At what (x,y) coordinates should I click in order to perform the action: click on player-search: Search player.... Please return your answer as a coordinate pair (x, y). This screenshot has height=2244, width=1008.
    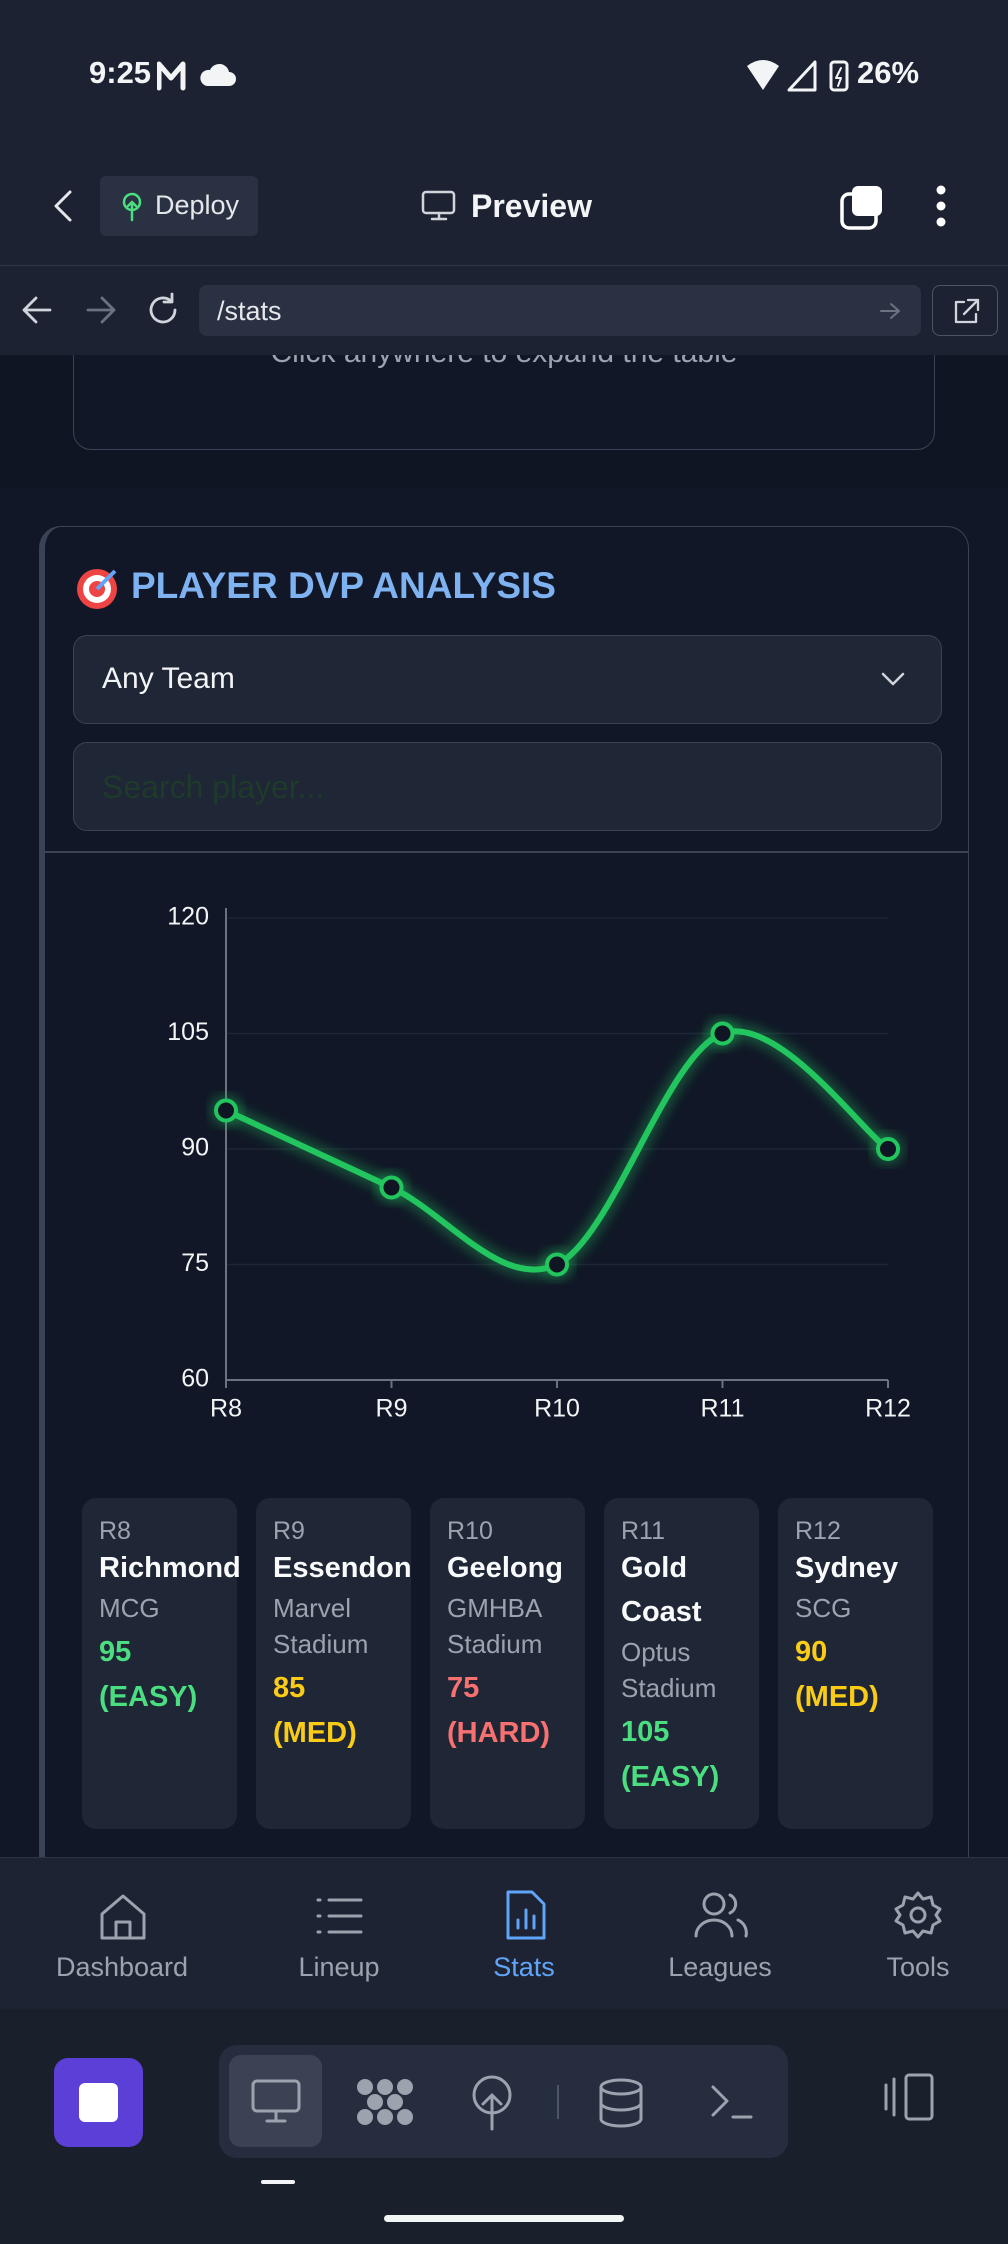
    Looking at the image, I should click on (507, 786).